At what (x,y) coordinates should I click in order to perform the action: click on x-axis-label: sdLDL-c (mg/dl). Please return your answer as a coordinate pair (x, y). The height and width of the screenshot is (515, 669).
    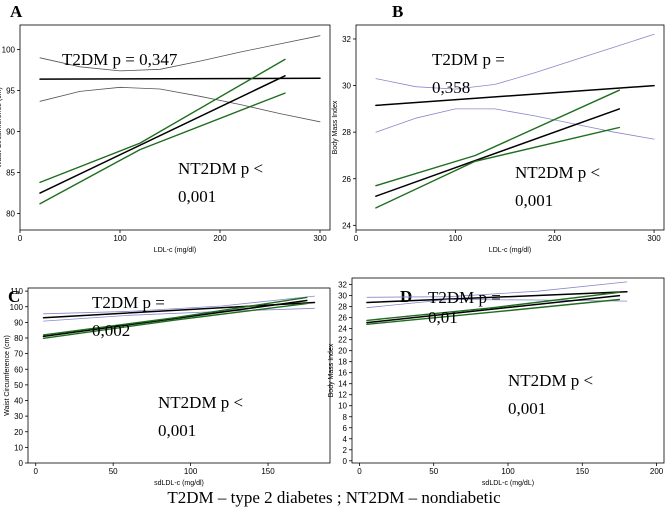
    Looking at the image, I should click on (179, 483).